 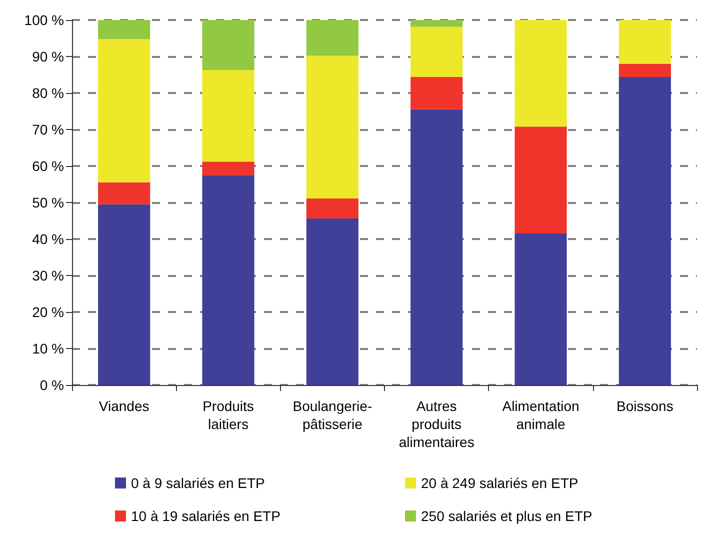 I want to click on x-tick-label: Viandes, so click(x=124, y=406).